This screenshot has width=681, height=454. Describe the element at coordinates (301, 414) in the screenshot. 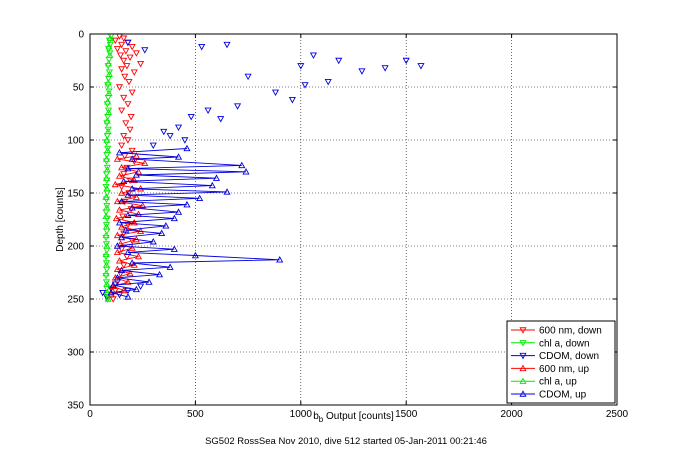

I see `x-tick-label: 1000` at that location.